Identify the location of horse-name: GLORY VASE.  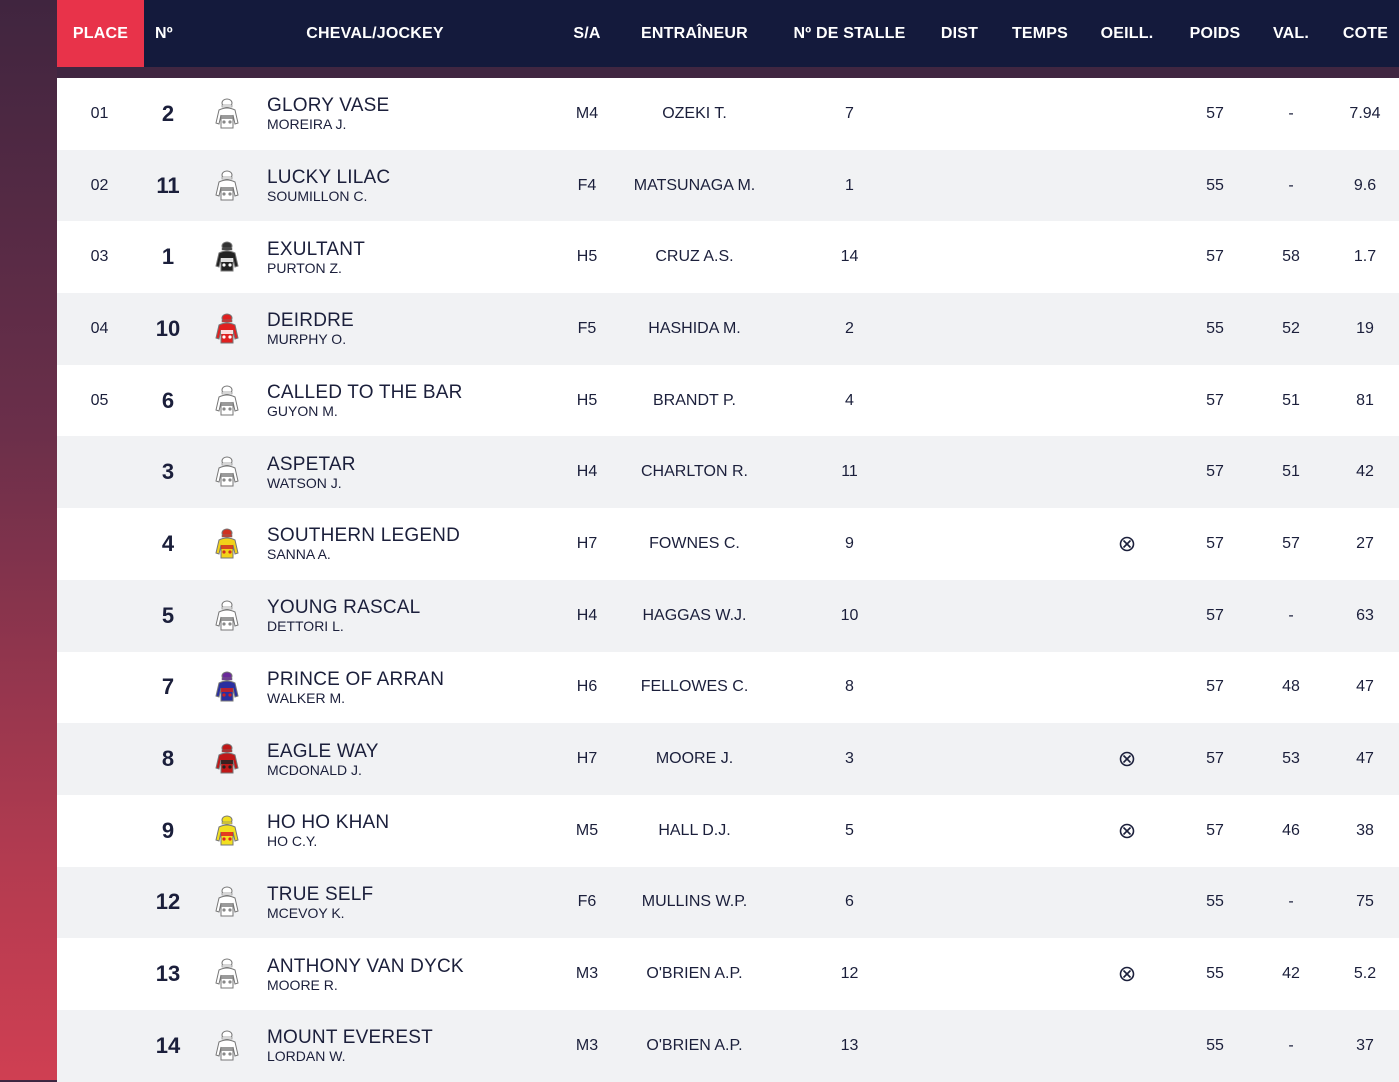
(328, 106).